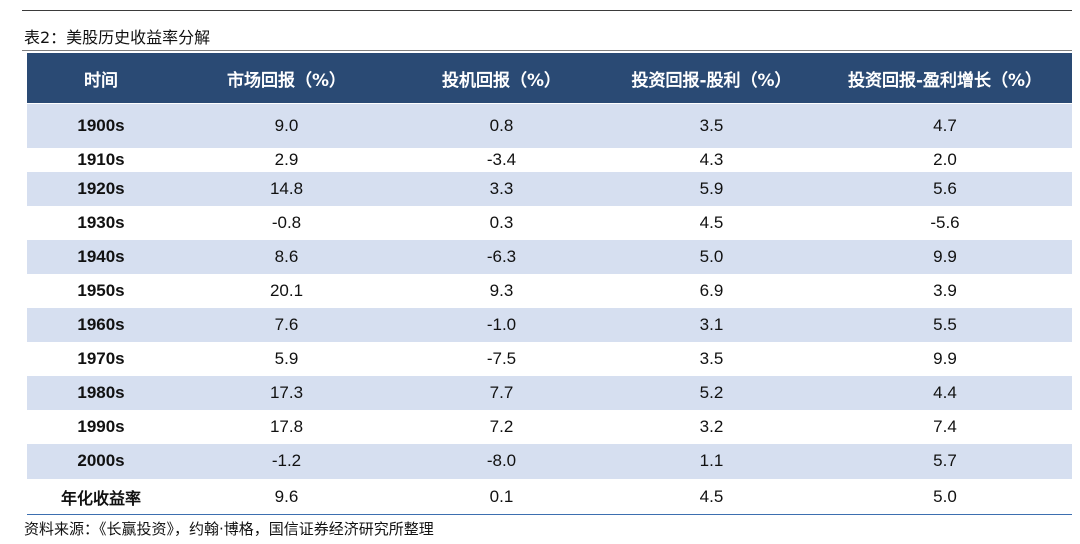 This screenshot has width=1080, height=544. Describe the element at coordinates (286, 256) in the screenshot. I see `cell-market-return: 8.6` at that location.